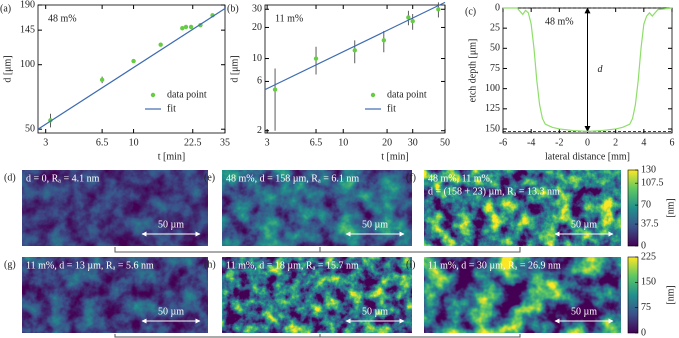 The height and width of the screenshot is (338, 679). What do you see at coordinates (410, 264) in the screenshot?
I see `panel-tag: (i)` at bounding box center [410, 264].